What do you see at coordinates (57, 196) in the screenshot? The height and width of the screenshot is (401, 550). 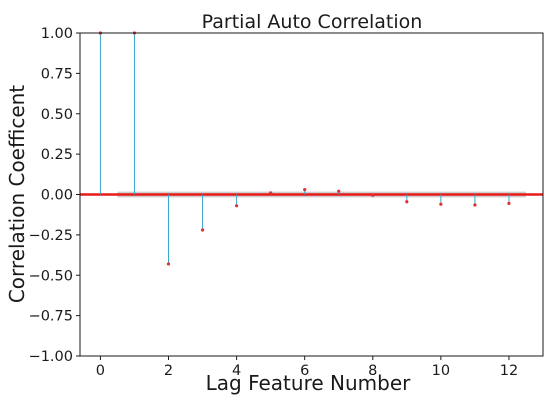 I see `y-tick-label: 0.00` at bounding box center [57, 196].